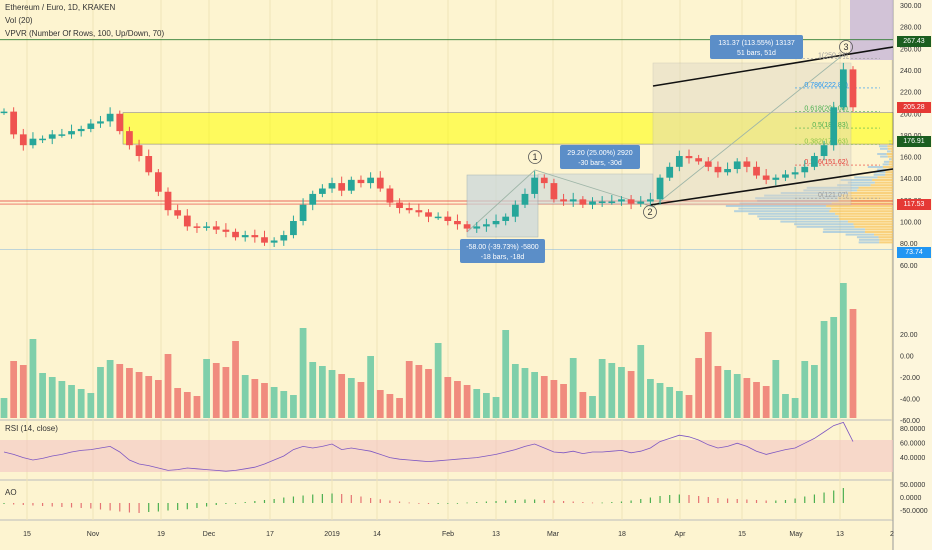 The height and width of the screenshot is (550, 932). I want to click on volume-axis-tick: -20.00, so click(910, 378).